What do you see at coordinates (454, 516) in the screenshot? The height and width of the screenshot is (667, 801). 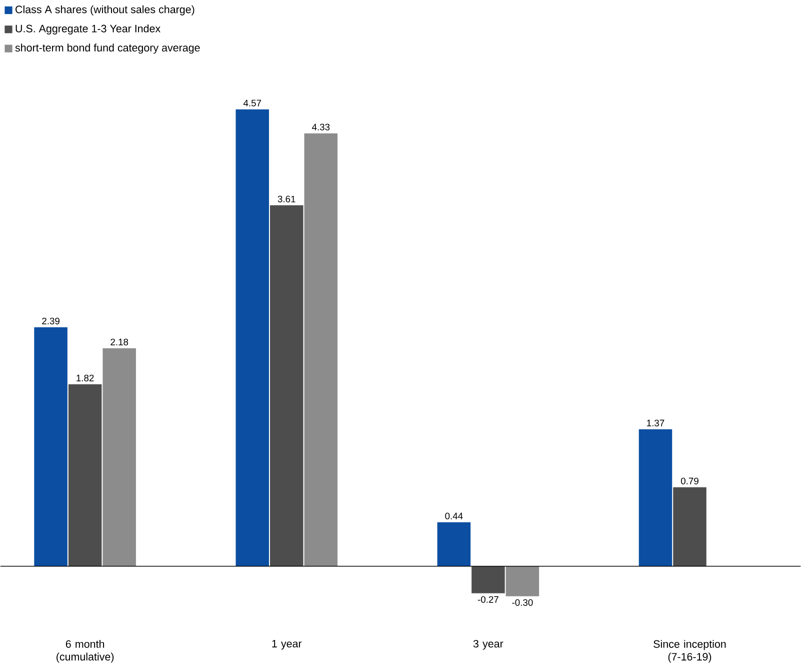 I see `data-label: 0.44` at bounding box center [454, 516].